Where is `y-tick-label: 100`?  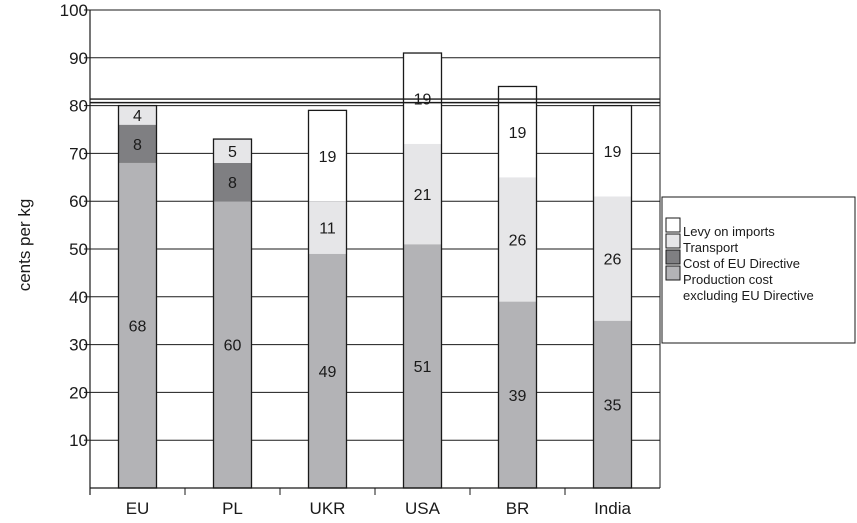 y-tick-label: 100 is located at coordinates (74, 10).